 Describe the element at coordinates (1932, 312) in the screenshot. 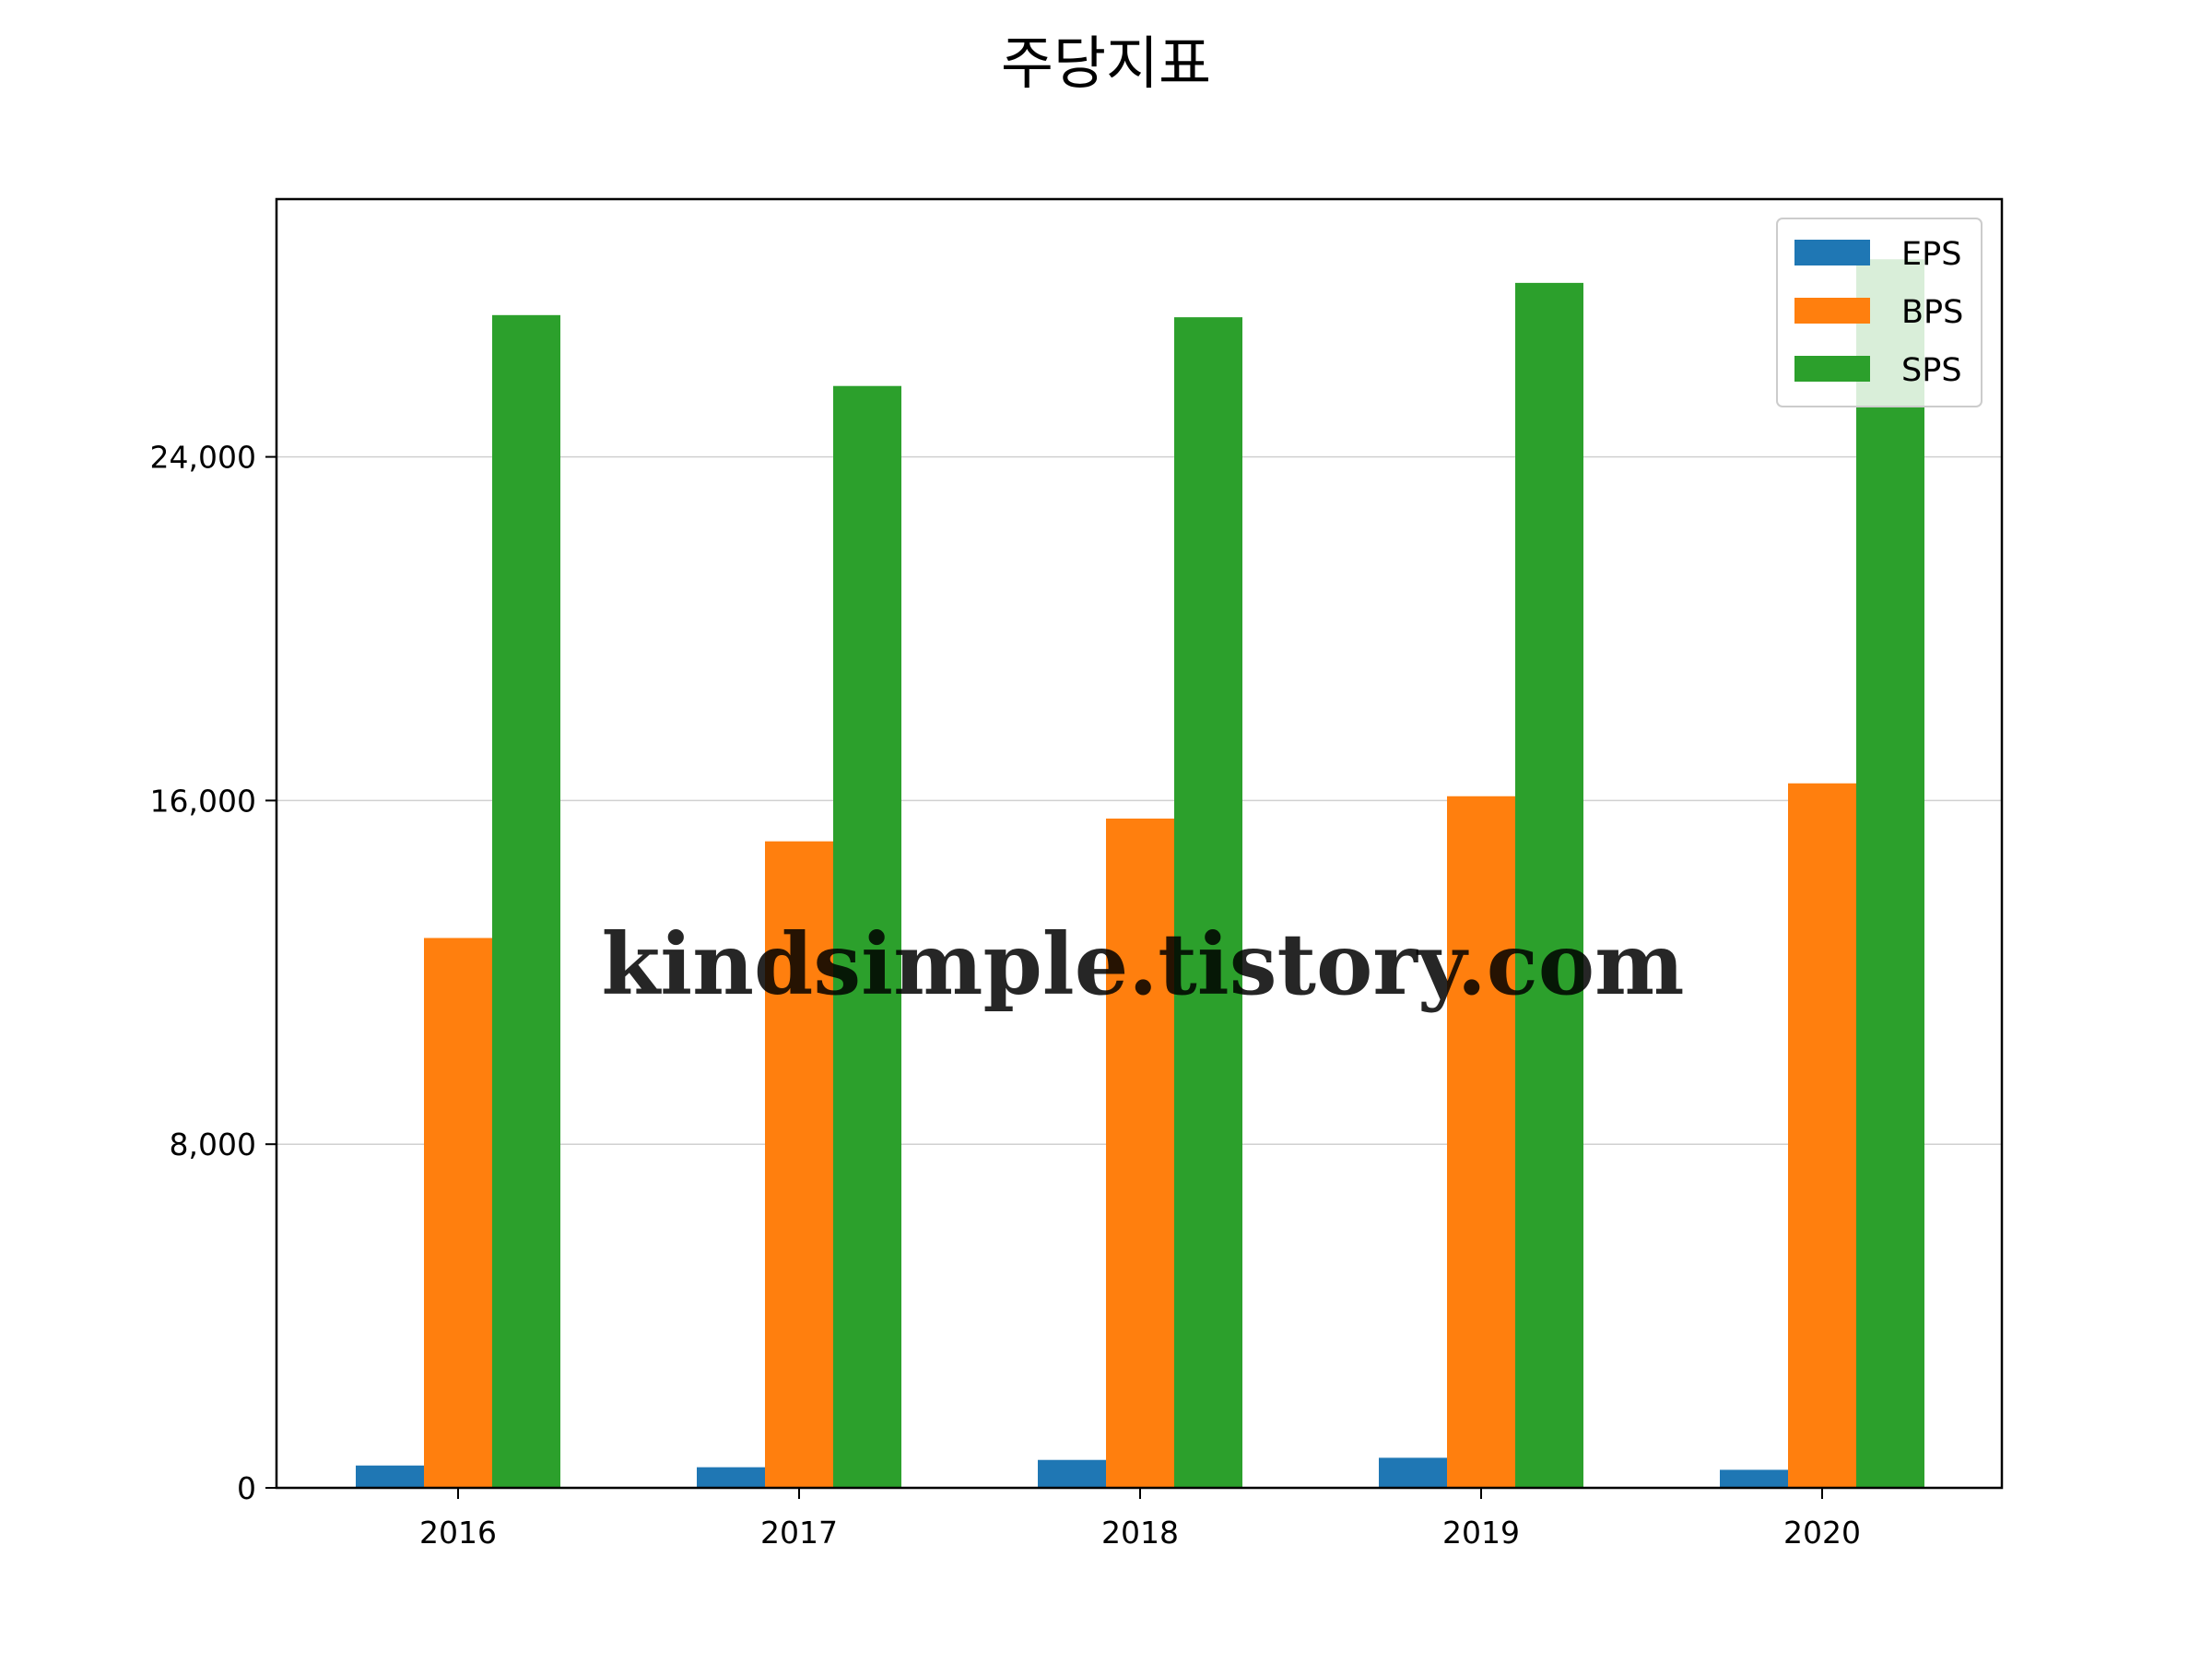

I see `legend-label-bps: BPS` at that location.